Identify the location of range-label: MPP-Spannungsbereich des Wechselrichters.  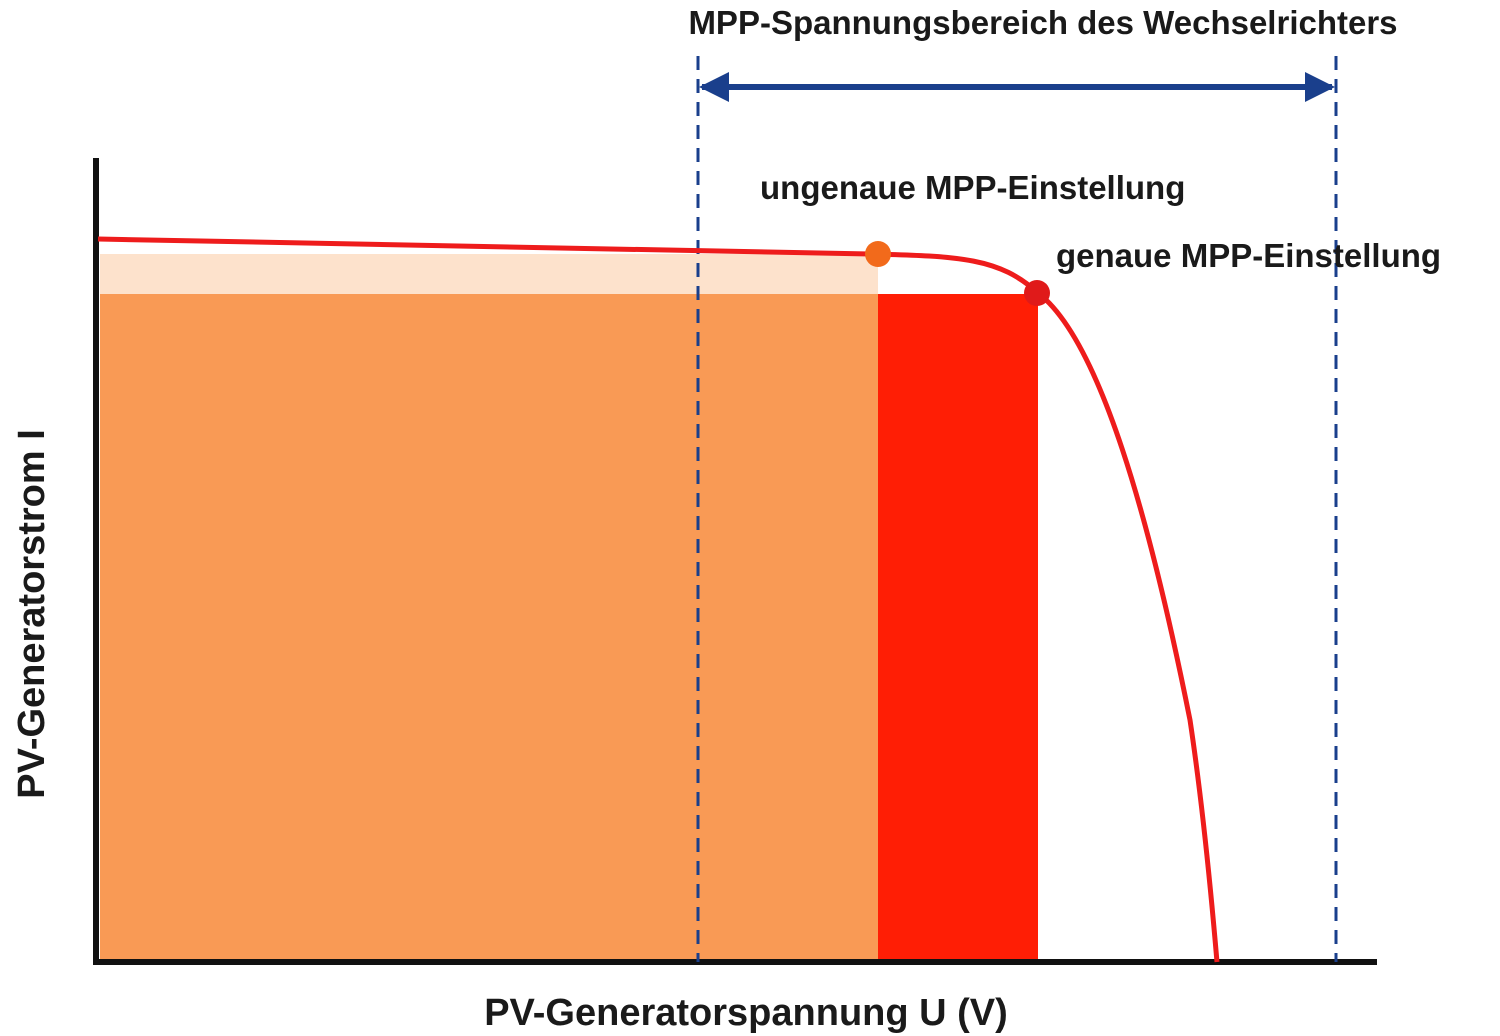
(1042, 22).